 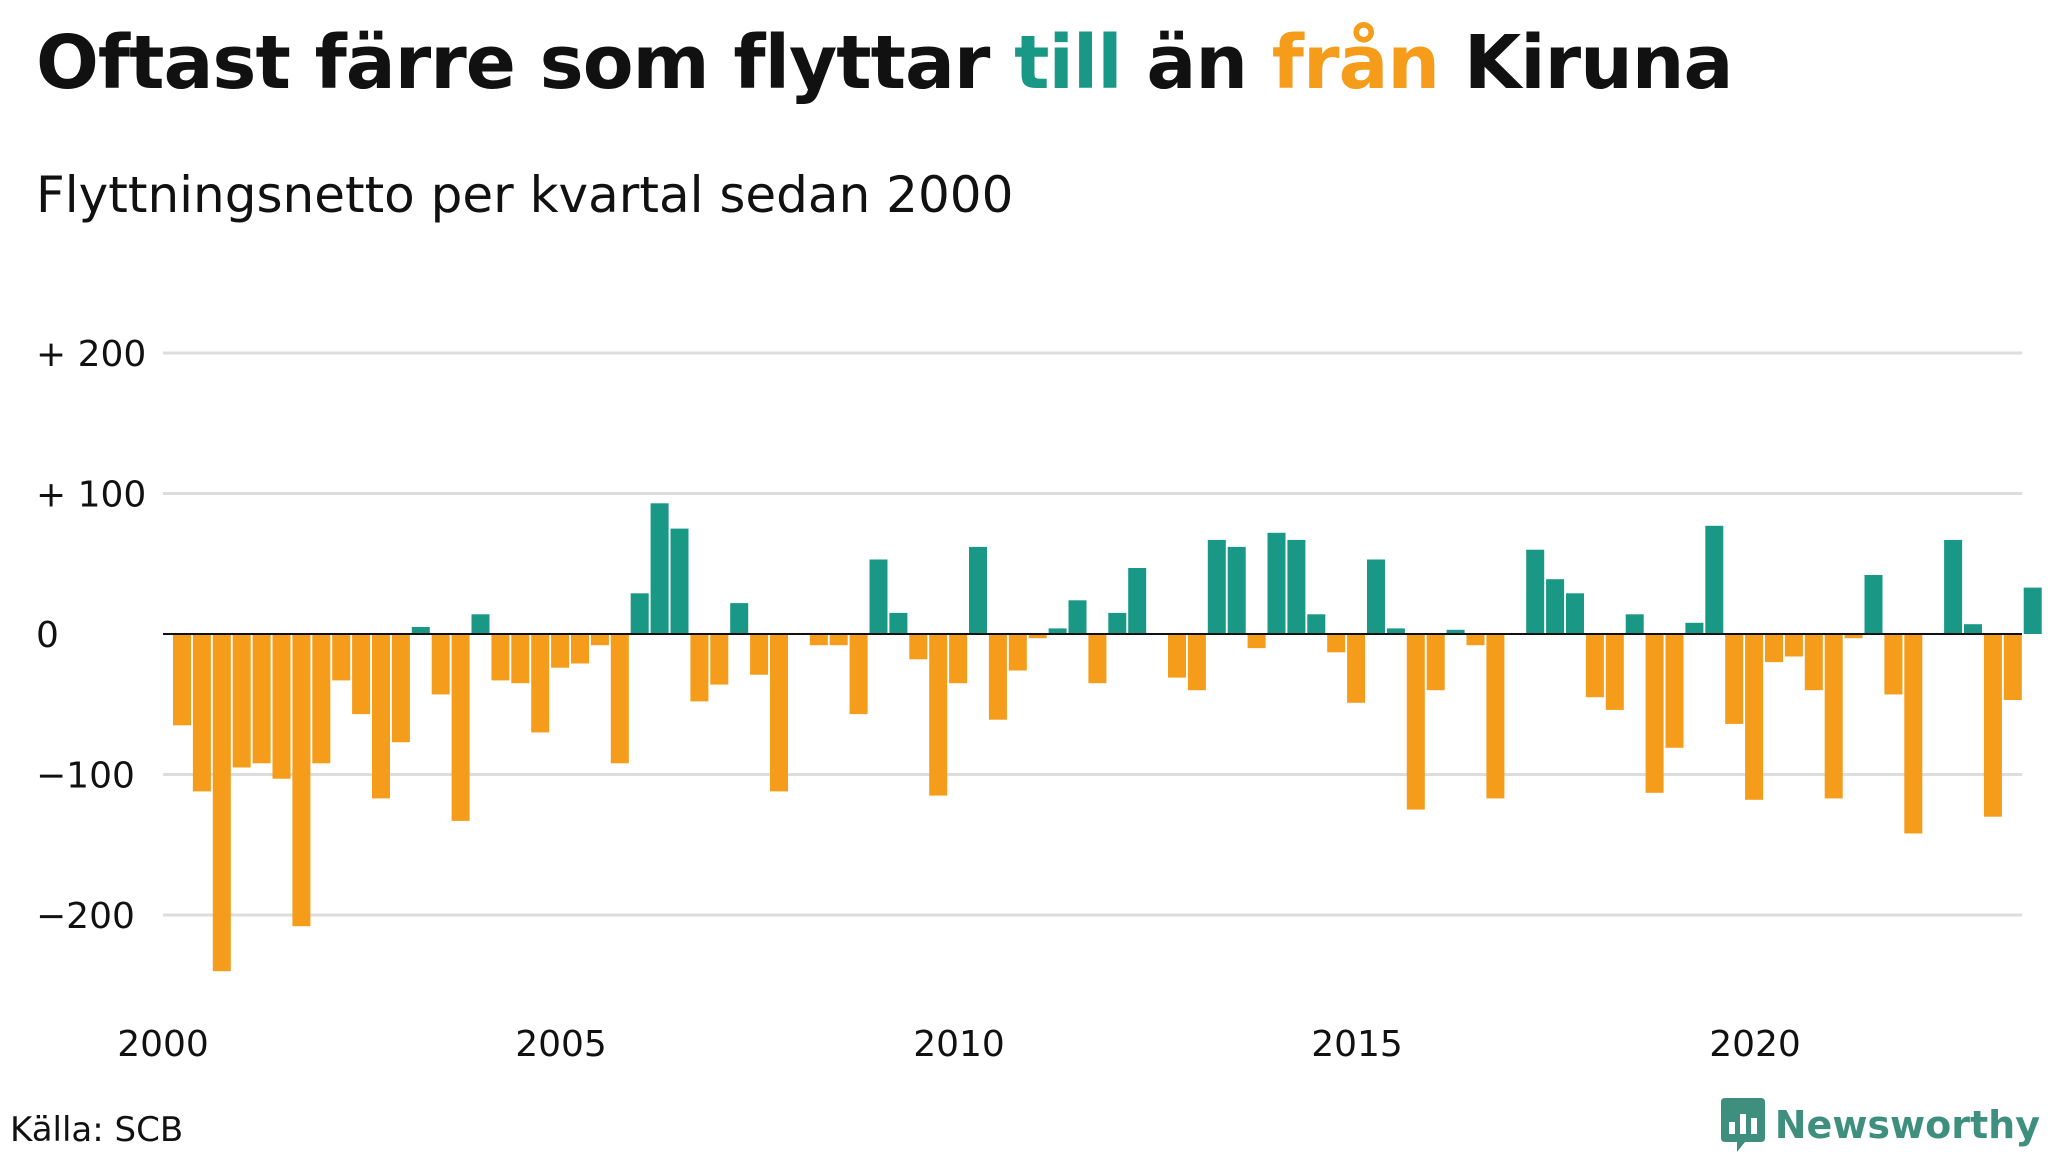 What do you see at coordinates (561, 1044) in the screenshot?
I see `x-tick-label: 2005` at bounding box center [561, 1044].